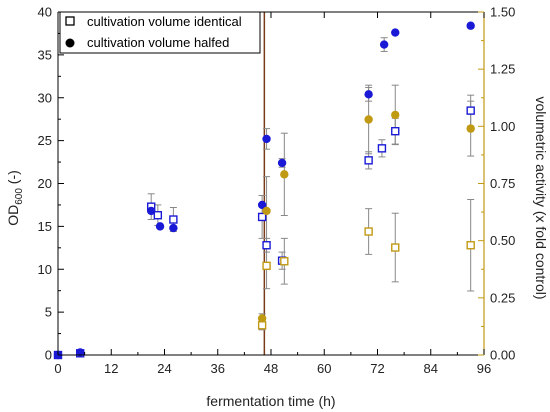  What do you see at coordinates (502, 126) in the screenshot?
I see `y-right-tick-label: 1.00` at bounding box center [502, 126].